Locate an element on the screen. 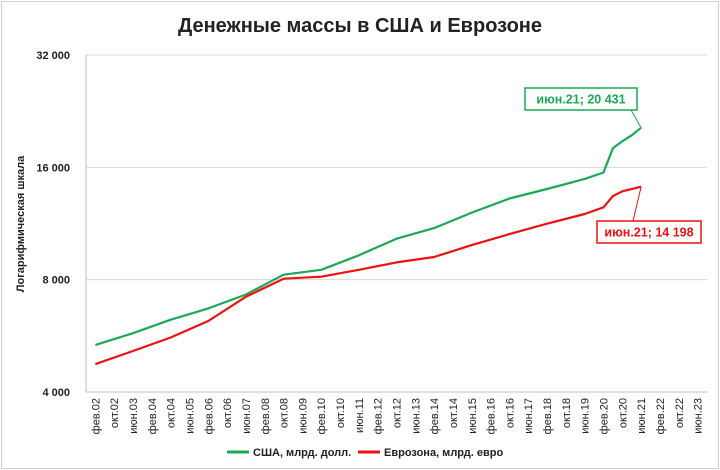 The width and height of the screenshot is (720, 470). y-axis-ticks: 4 000 8 000 16 000 32 000 is located at coordinates (53, 224).